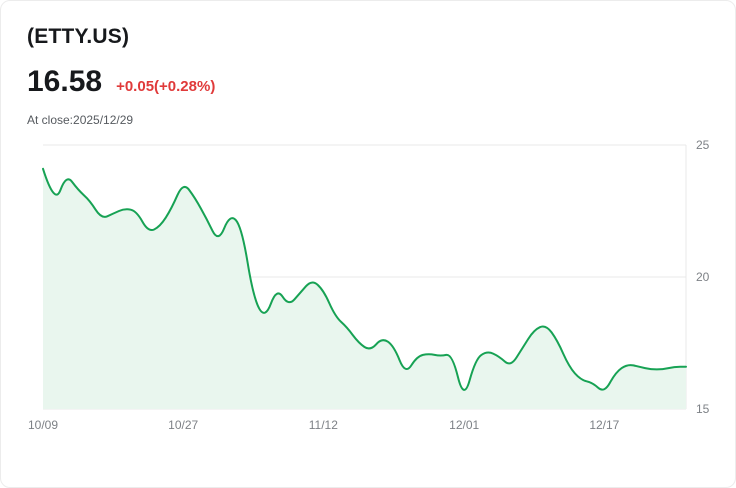 Image resolution: width=736 pixels, height=488 pixels. I want to click on svg-text: 20, so click(703, 277).